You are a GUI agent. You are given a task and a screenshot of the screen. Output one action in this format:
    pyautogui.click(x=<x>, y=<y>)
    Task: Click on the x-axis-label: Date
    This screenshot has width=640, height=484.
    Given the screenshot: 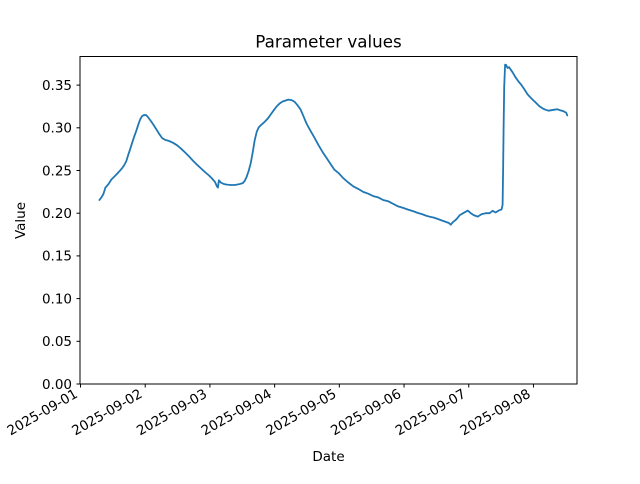 What is the action you would take?
    pyautogui.click(x=328, y=457)
    